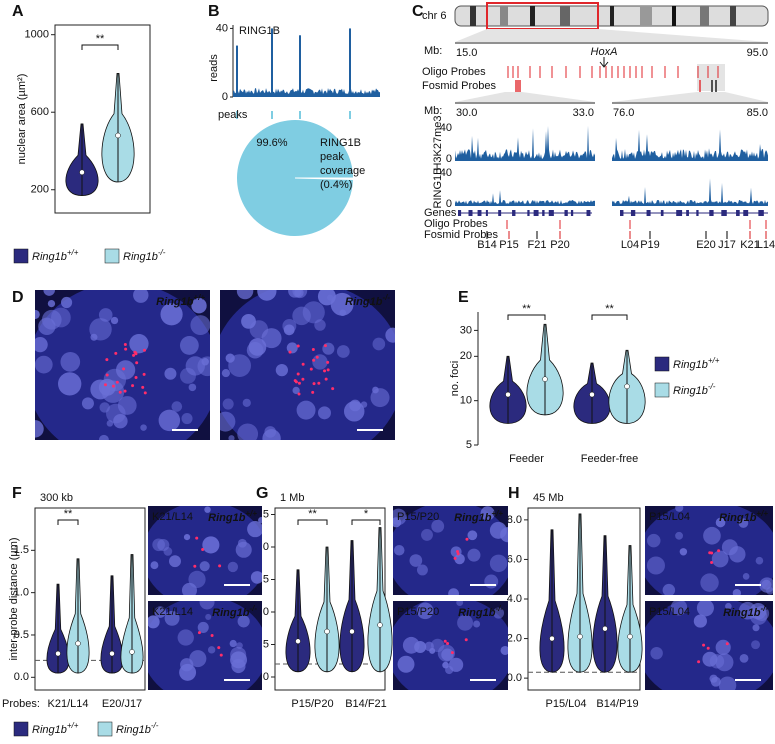 This screenshot has height=744, width=775. I want to click on probe-name: P20, so click(560, 245).